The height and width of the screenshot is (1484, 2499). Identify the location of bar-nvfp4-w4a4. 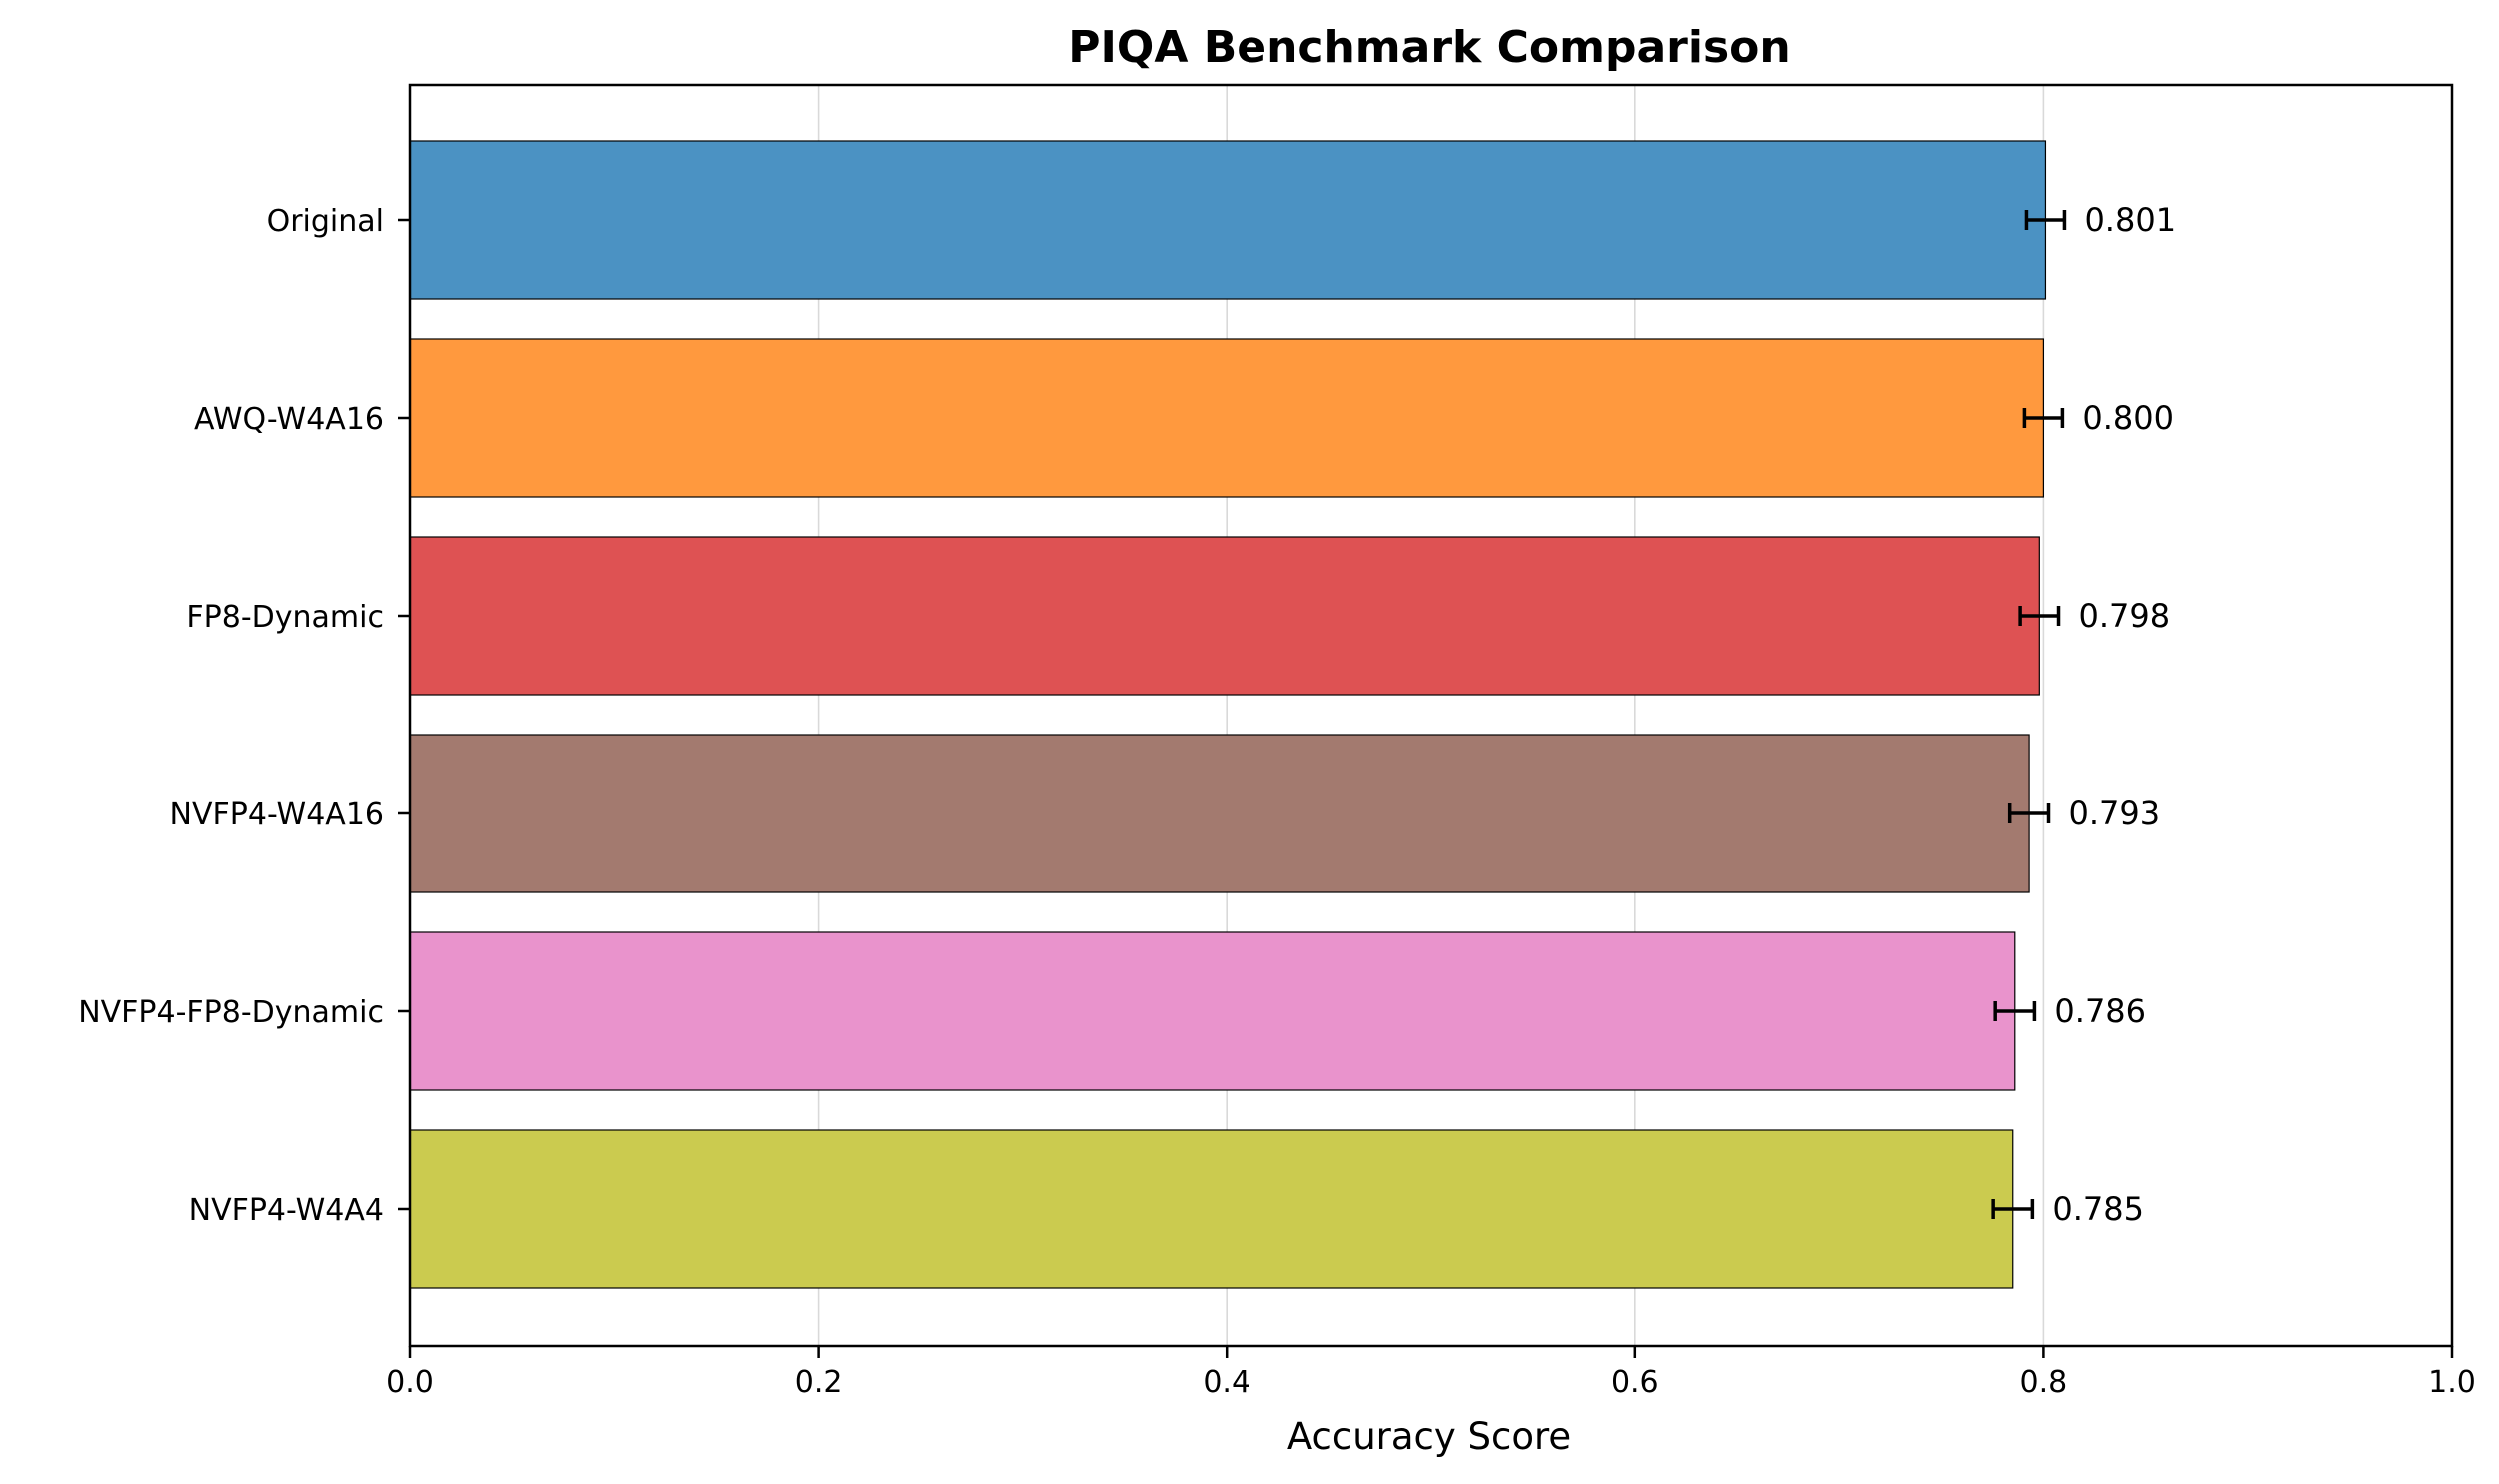
(1211, 1209).